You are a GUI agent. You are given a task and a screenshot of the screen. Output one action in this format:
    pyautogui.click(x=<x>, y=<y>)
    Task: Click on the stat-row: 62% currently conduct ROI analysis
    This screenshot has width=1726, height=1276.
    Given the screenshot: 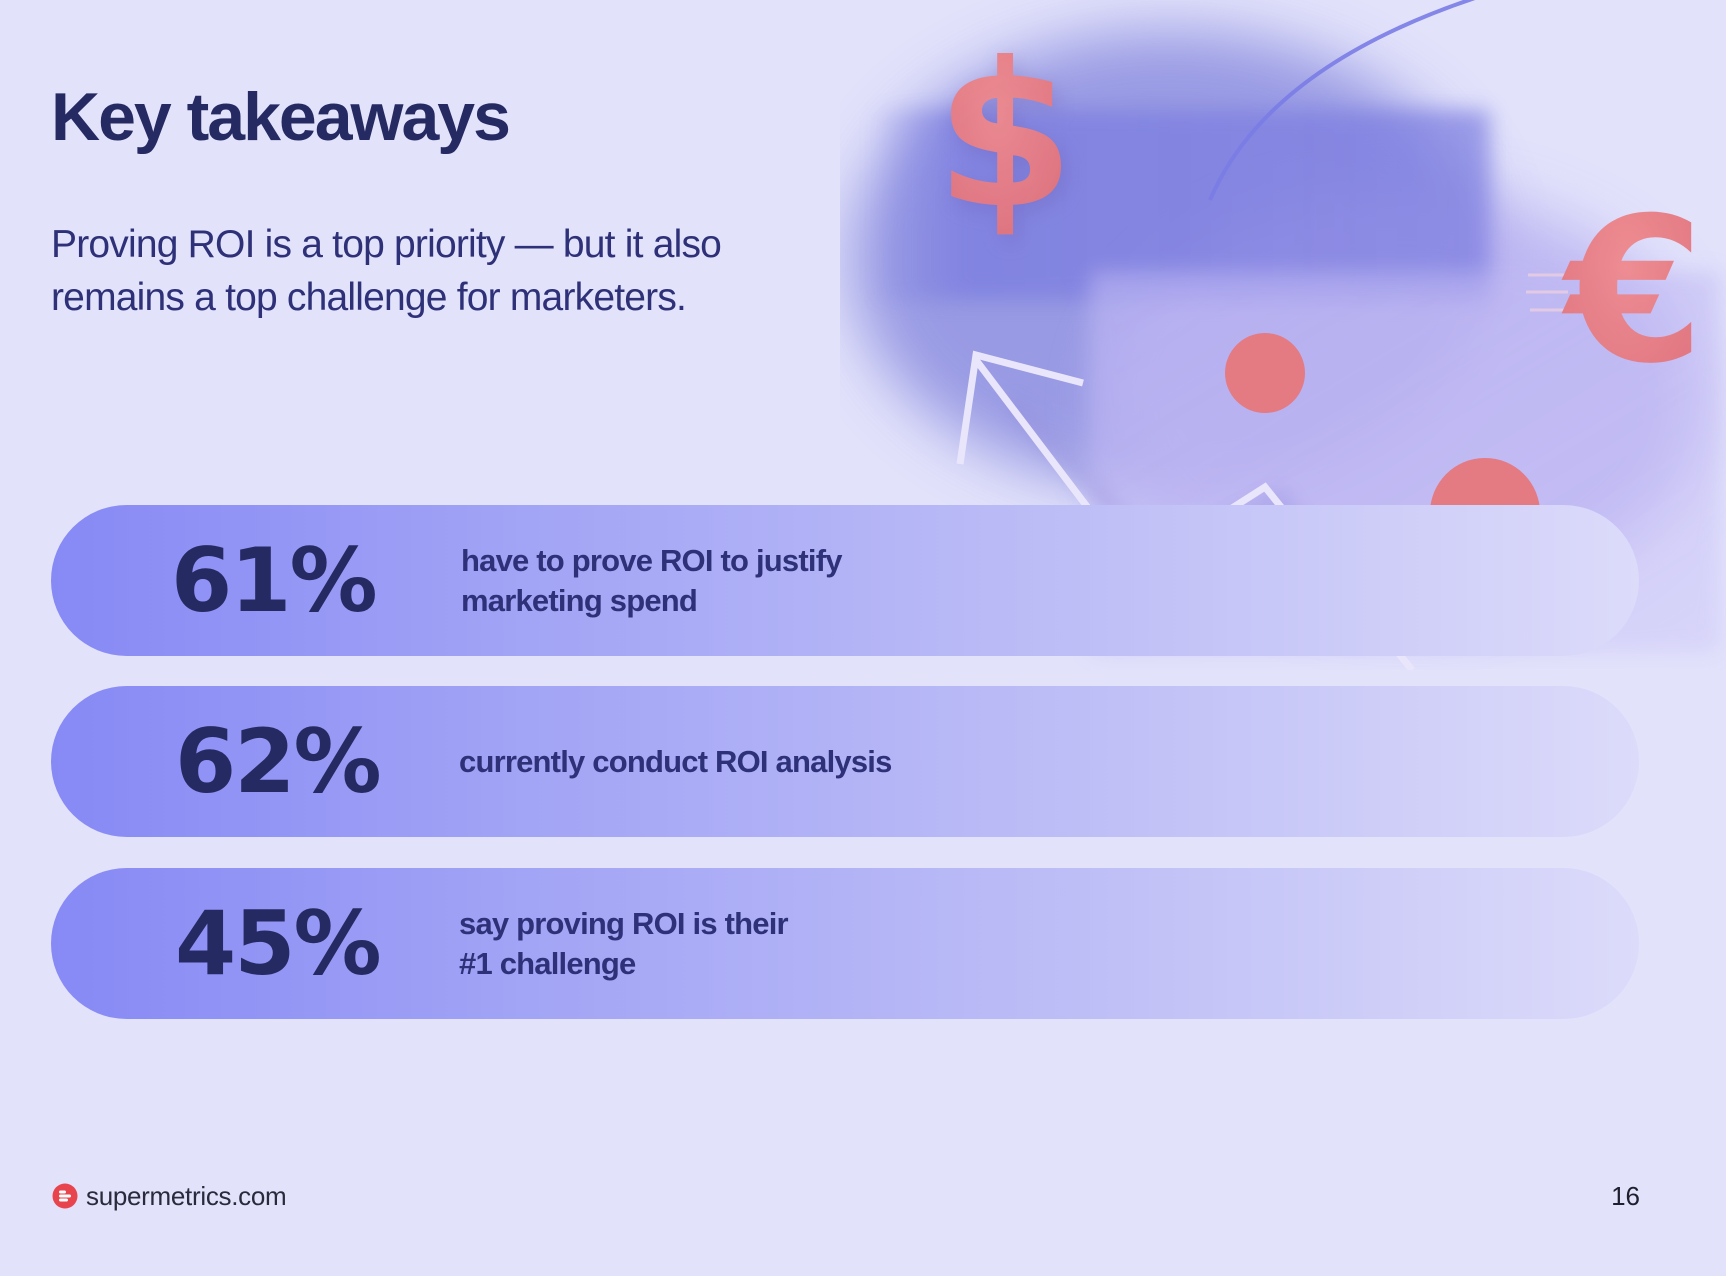 What is the action you would take?
    pyautogui.click(x=845, y=761)
    